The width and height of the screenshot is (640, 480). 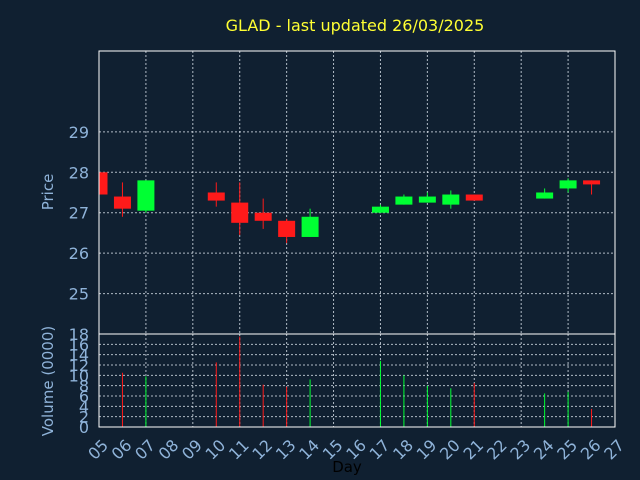 I want to click on price-tick-label: 26, so click(x=79, y=253).